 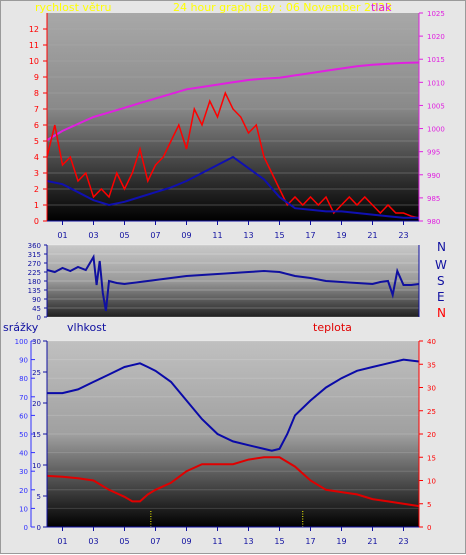 I want to click on temp-axis-label: teplota, so click(x=332, y=327).